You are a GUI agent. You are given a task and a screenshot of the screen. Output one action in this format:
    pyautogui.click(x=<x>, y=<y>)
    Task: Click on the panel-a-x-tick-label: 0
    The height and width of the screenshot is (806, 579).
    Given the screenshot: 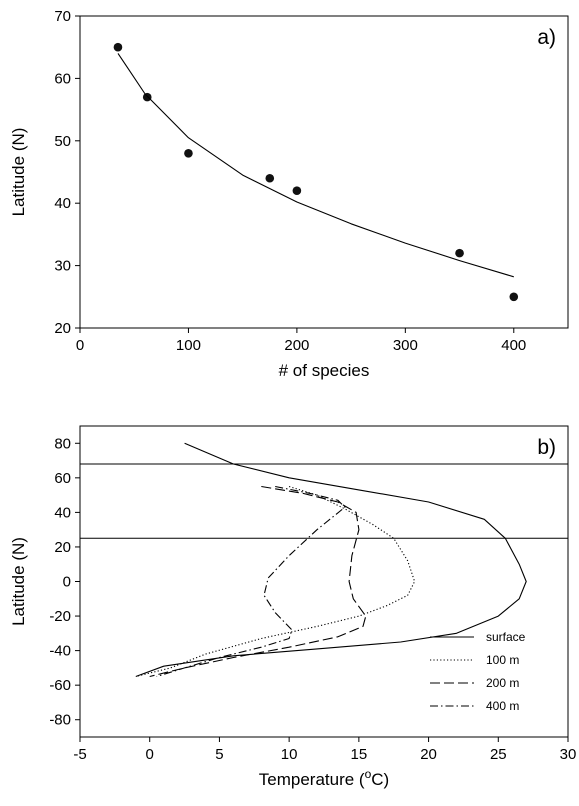 What is the action you would take?
    pyautogui.click(x=80, y=345)
    